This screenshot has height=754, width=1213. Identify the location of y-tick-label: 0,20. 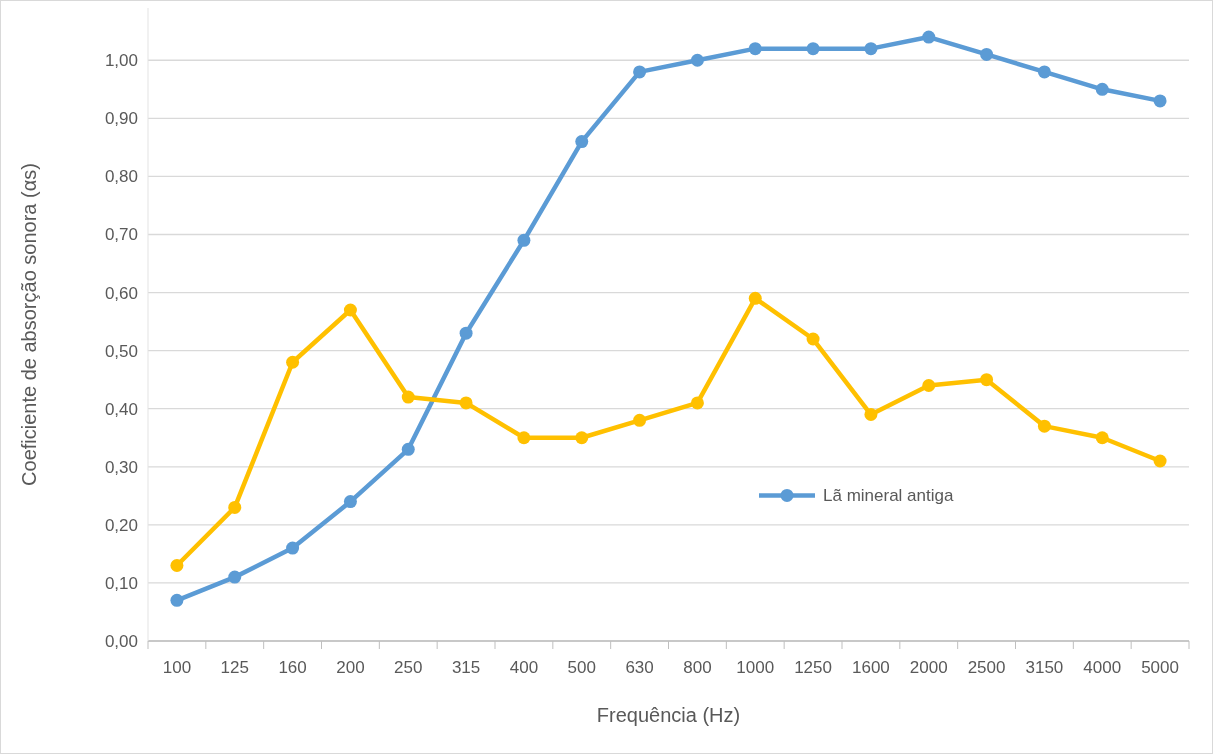
(121, 525).